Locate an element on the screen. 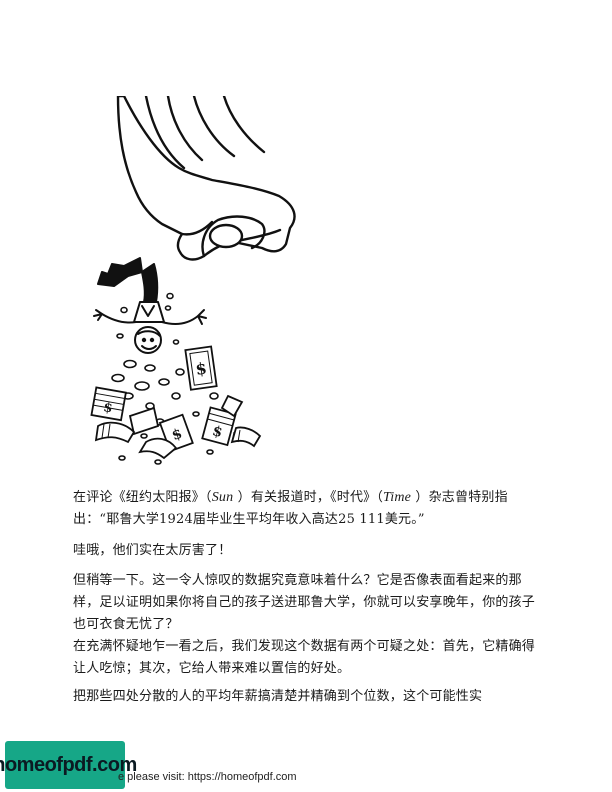 This screenshot has height=792, width=612. sun-title: Sun is located at coordinates (222, 497).